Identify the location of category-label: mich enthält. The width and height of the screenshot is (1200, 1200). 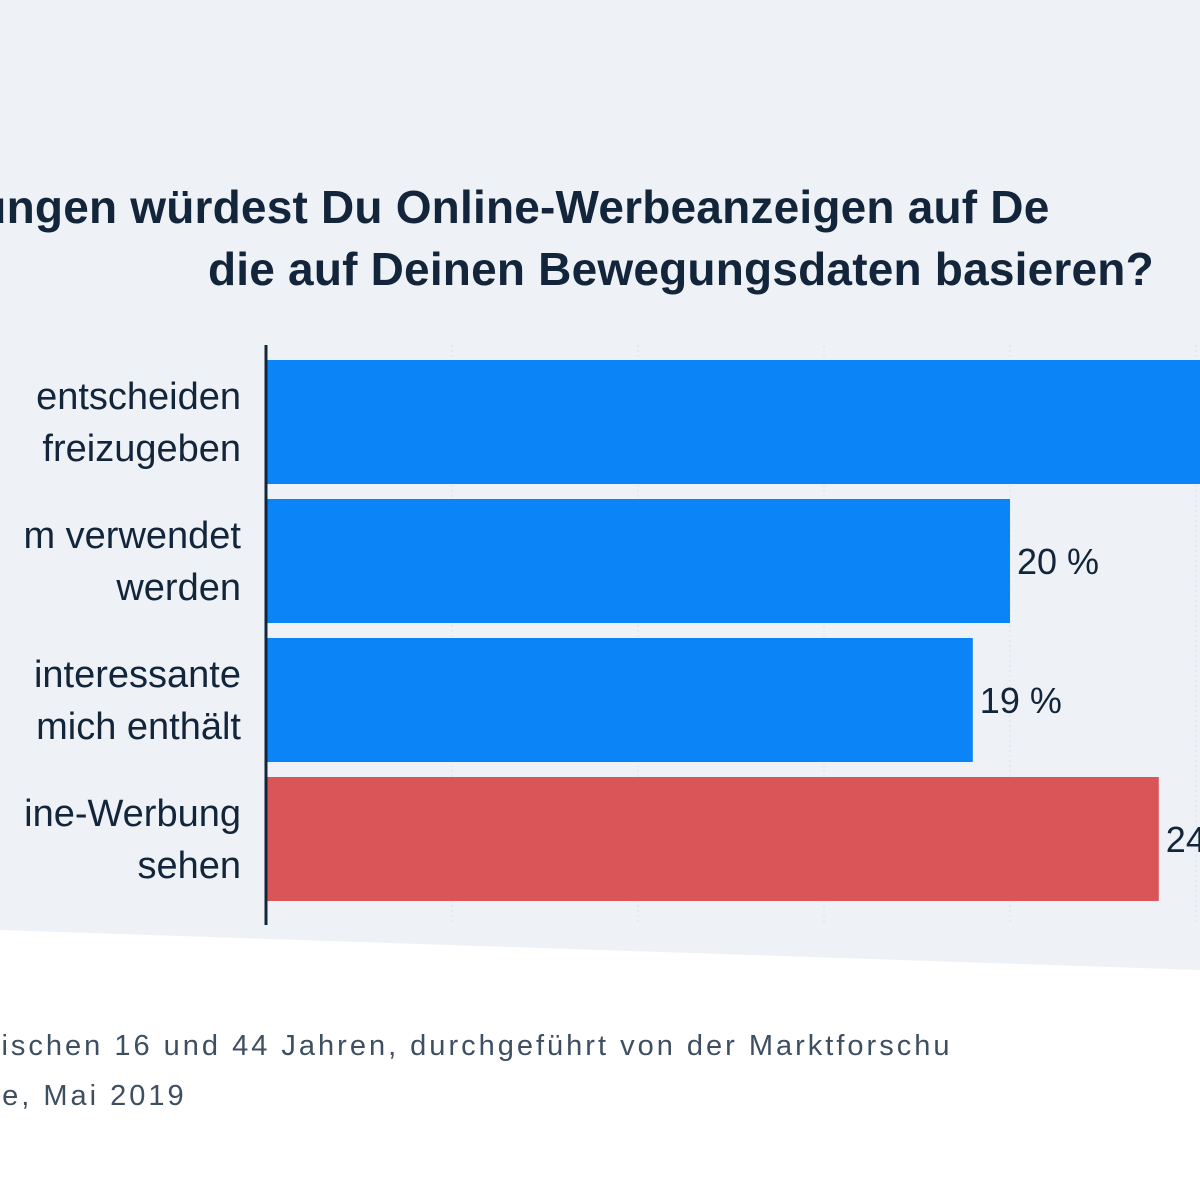
(138, 727).